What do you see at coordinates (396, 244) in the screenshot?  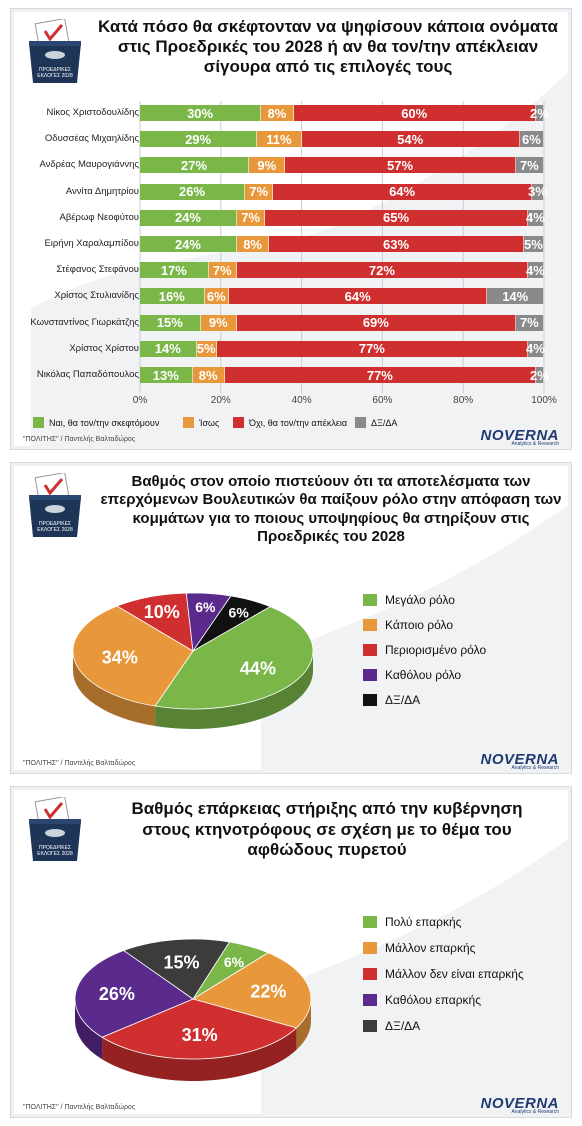 I see `bar-segment: 63%` at bounding box center [396, 244].